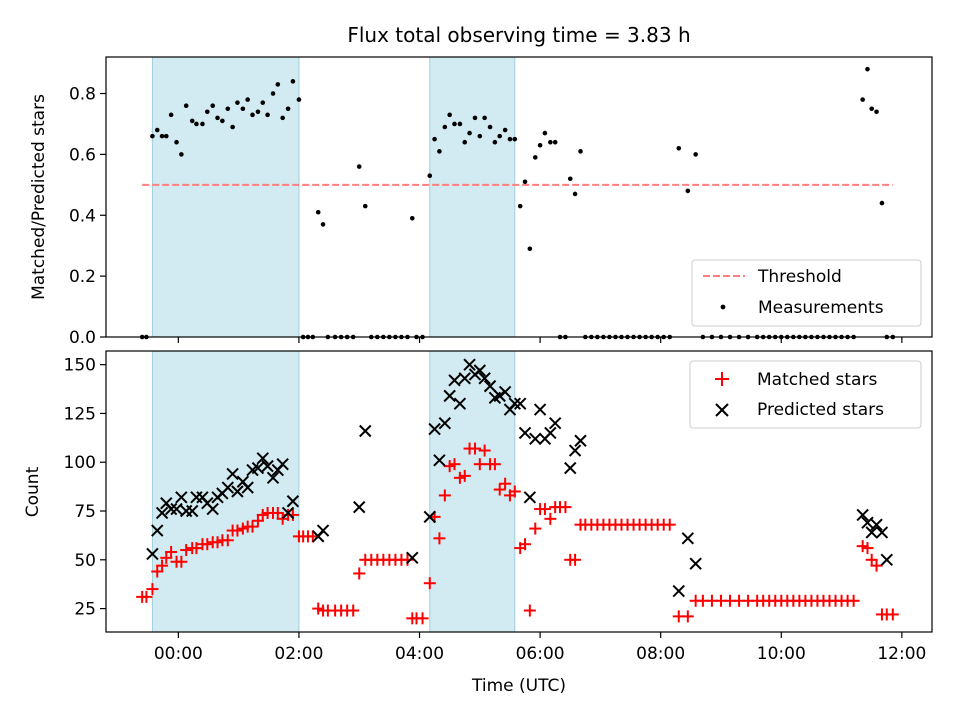 The height and width of the screenshot is (720, 960). Describe the element at coordinates (806, 293) in the screenshot. I see `top-legend: Threshold Measurements` at that location.